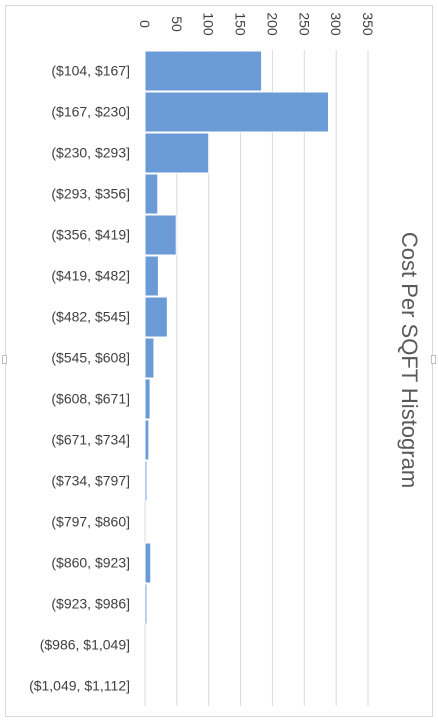  I want to click on category-label: ($482, $545], so click(90, 317).